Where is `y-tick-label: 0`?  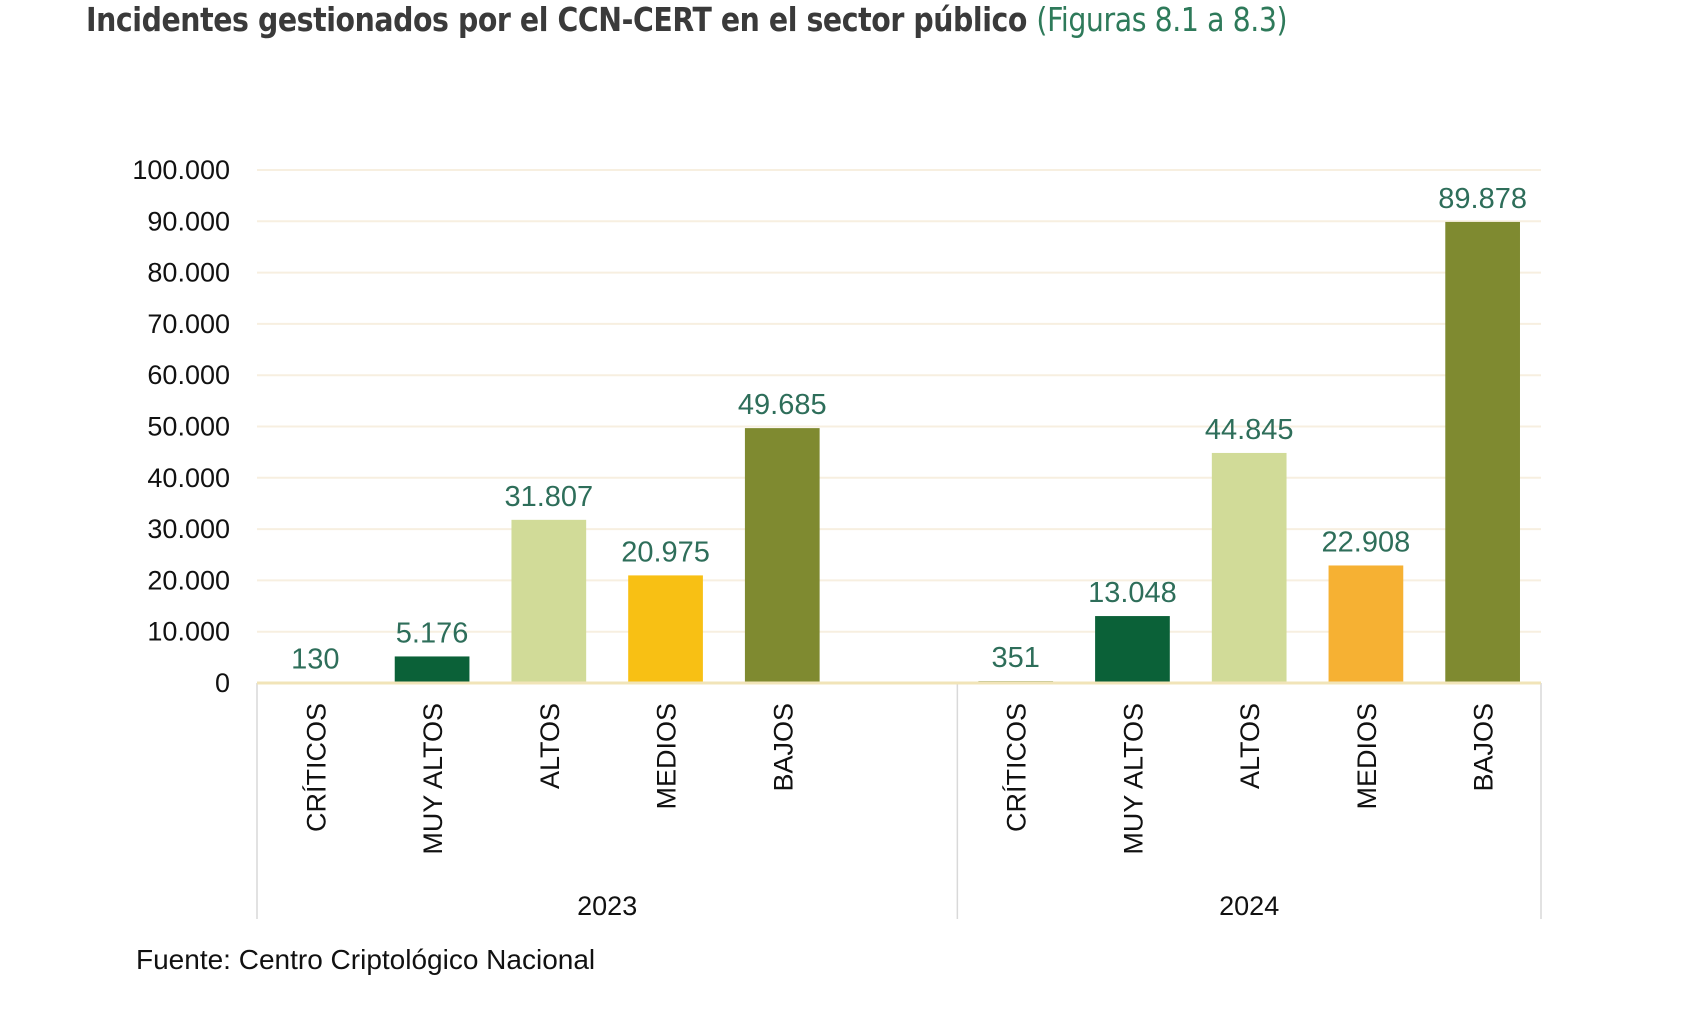
y-tick-label: 0 is located at coordinates (222, 683).